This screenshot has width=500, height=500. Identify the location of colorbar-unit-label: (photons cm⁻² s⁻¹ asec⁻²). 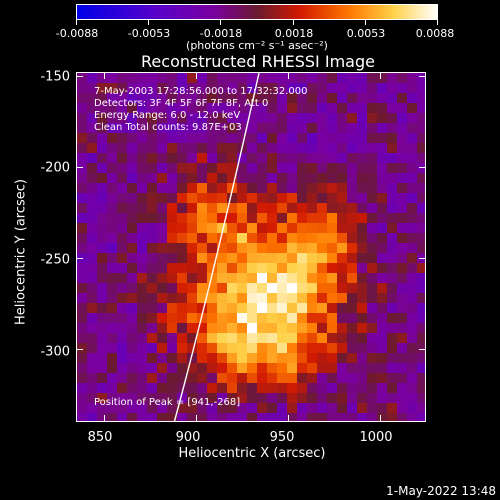
(257, 45).